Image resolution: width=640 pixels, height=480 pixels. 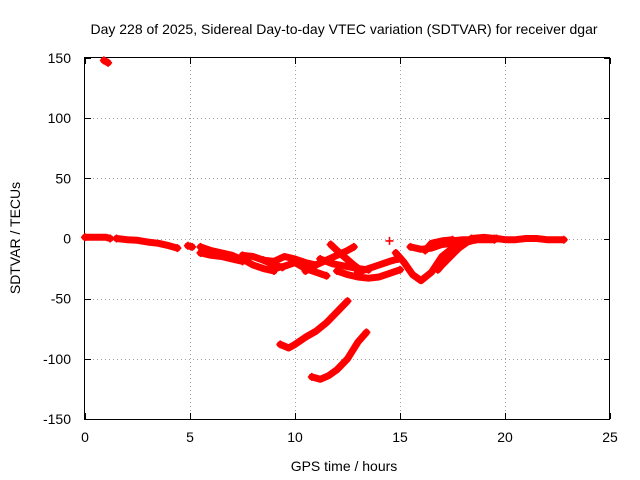 What do you see at coordinates (57, 359) in the screenshot?
I see `y-tick-label: -100` at bounding box center [57, 359].